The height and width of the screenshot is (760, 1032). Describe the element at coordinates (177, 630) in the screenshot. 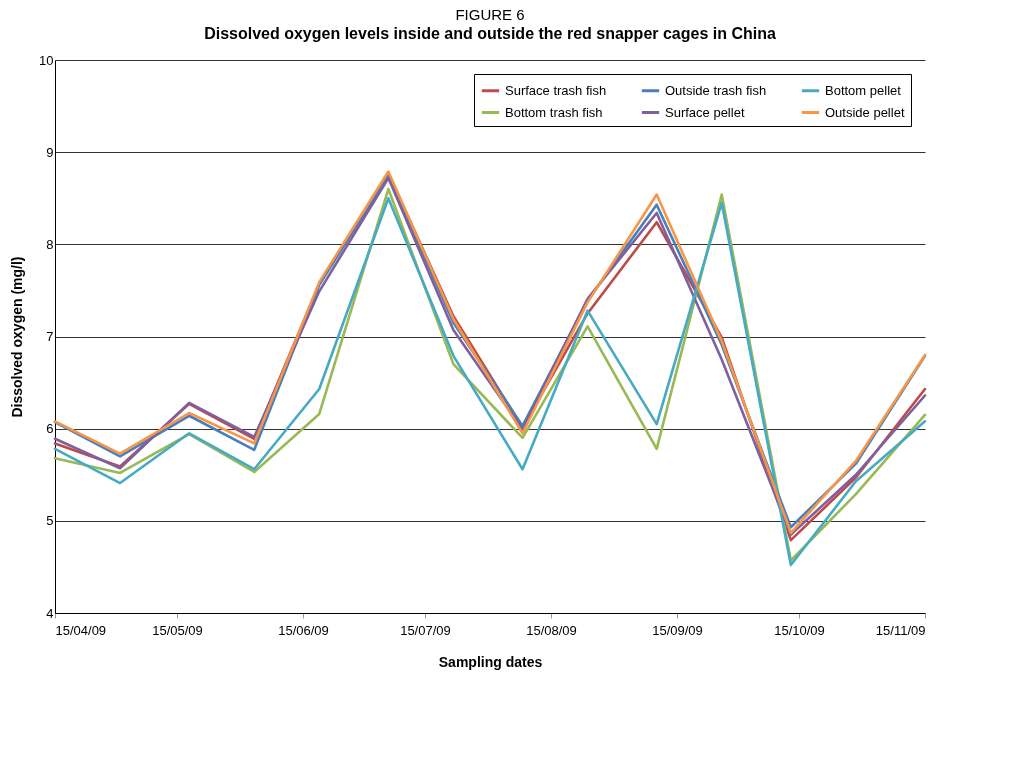

I see `x-tick-label: 15/05/09` at that location.